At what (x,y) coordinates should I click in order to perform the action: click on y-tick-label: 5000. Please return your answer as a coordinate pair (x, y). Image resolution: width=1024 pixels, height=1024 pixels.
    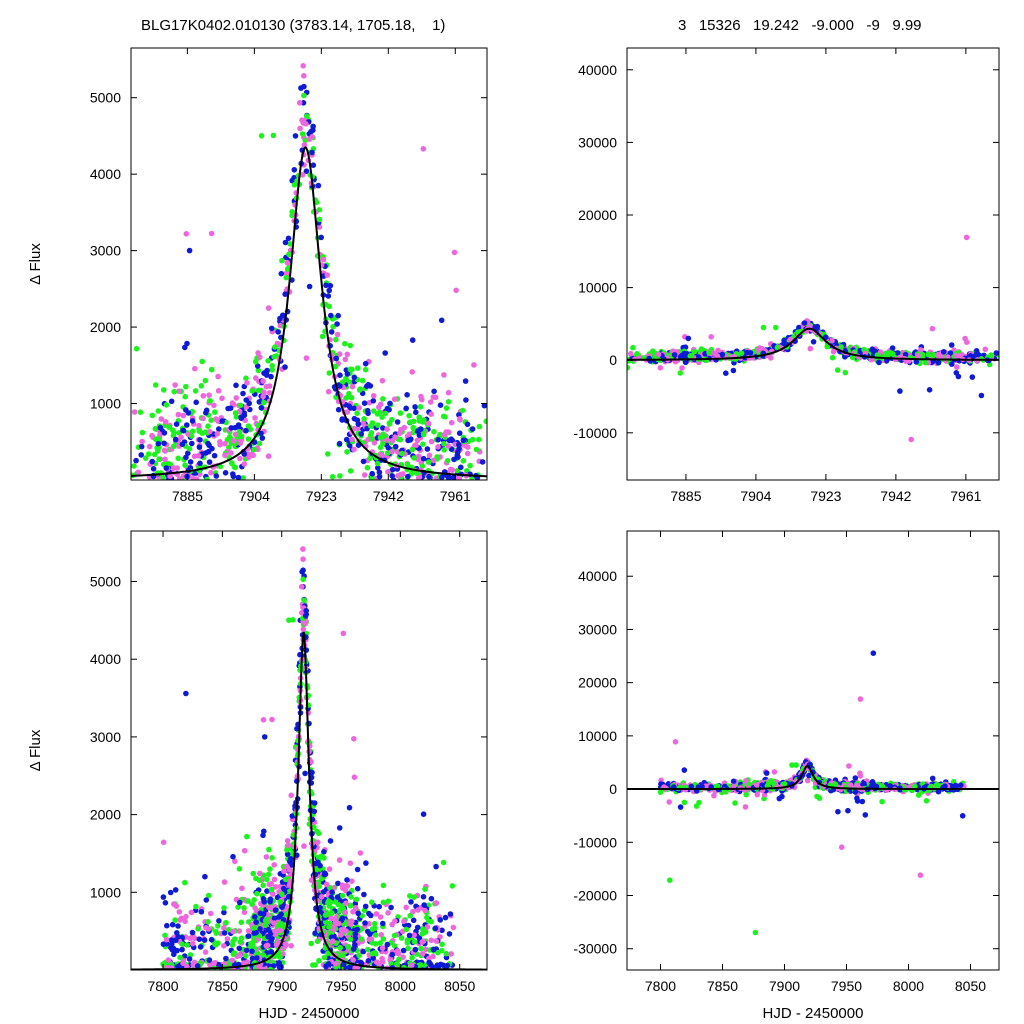
    Looking at the image, I should click on (105, 582).